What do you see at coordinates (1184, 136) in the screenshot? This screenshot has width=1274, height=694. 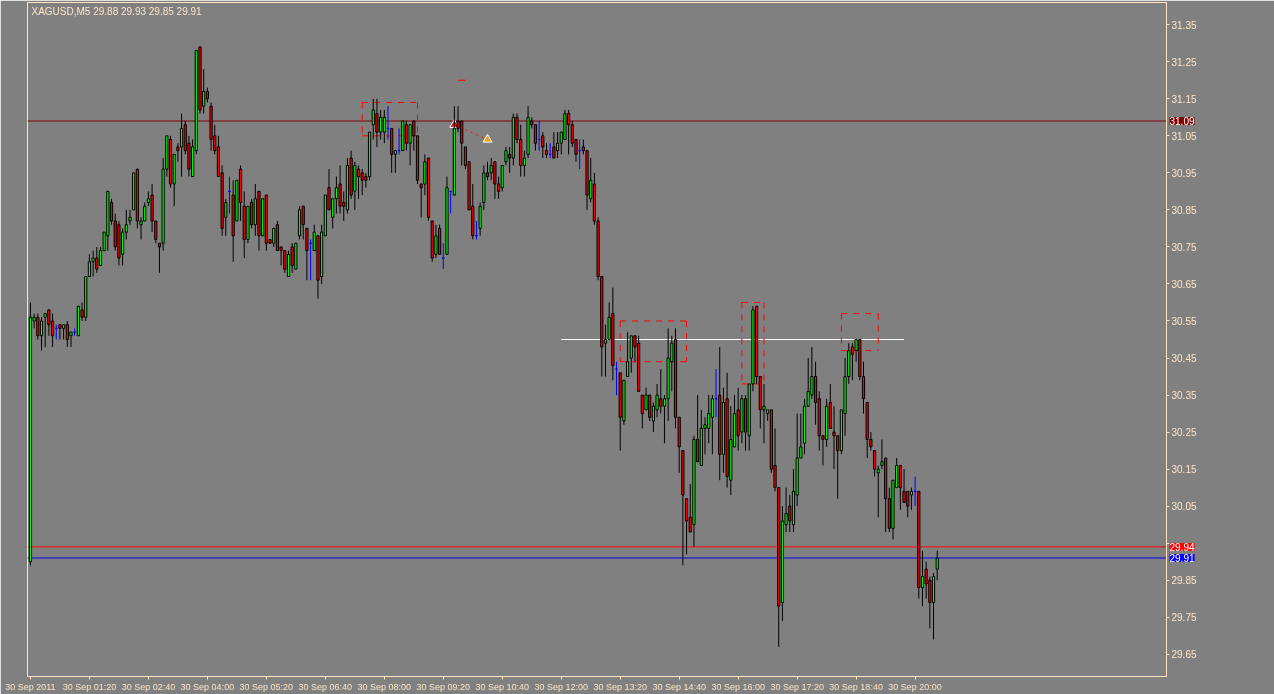 I see `y-tick-label: 31.05` at bounding box center [1184, 136].